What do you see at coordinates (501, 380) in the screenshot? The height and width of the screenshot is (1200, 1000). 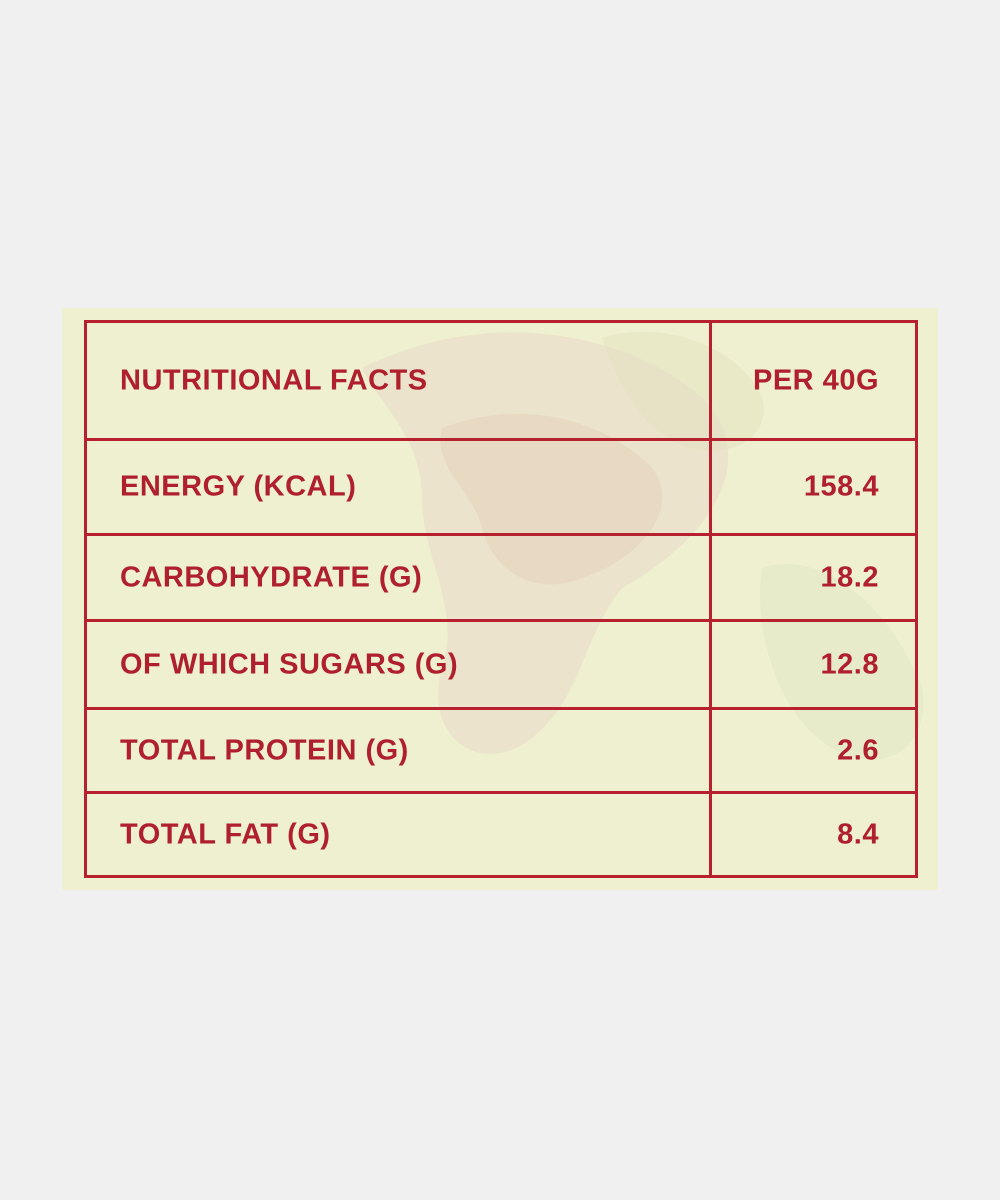 I see `table-header-row: NUTRITIONAL FACTS PER 40G` at bounding box center [501, 380].